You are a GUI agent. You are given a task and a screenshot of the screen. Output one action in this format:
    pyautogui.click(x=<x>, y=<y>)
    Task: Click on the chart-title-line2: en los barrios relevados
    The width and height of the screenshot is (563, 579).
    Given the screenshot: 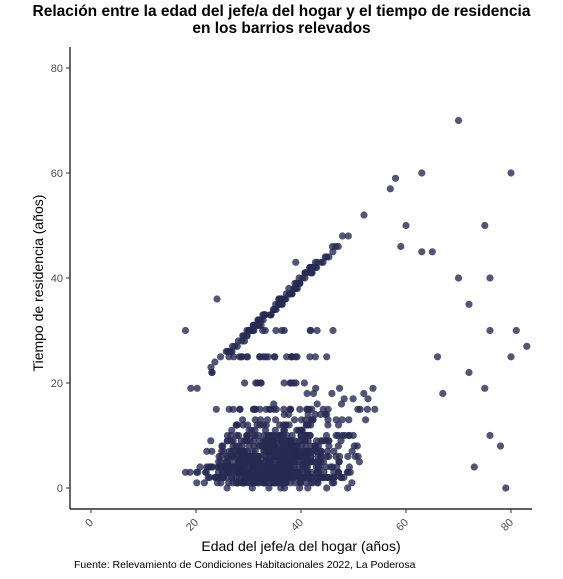 What is the action you would take?
    pyautogui.click(x=281, y=28)
    